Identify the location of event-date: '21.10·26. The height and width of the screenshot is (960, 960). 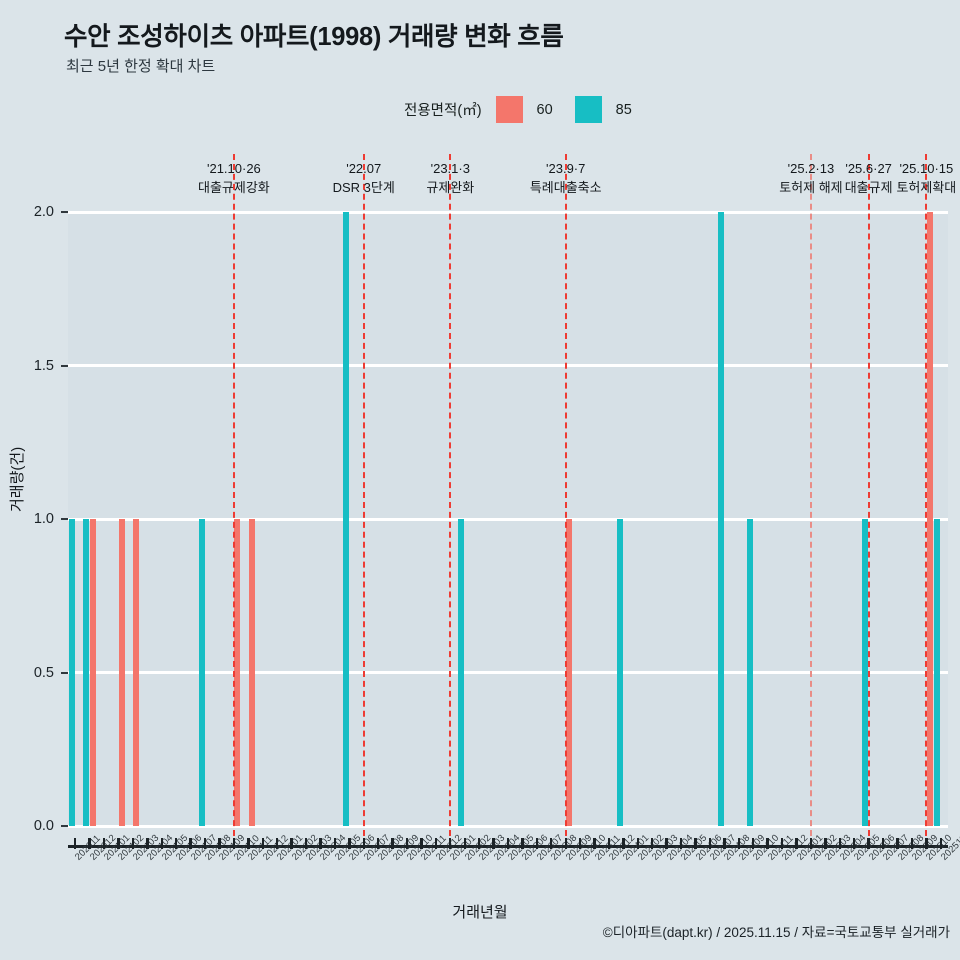
(233, 168).